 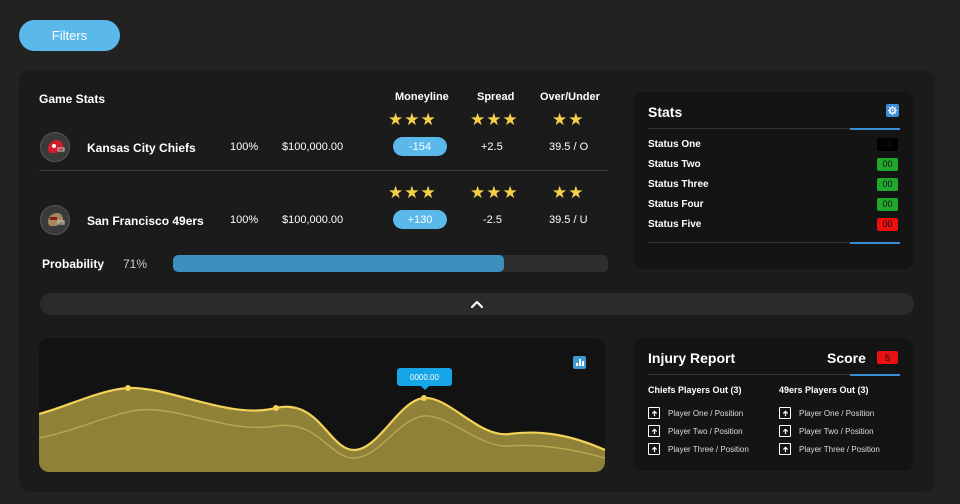 What do you see at coordinates (875, 375) in the screenshot?
I see `injury-accent-line` at bounding box center [875, 375].